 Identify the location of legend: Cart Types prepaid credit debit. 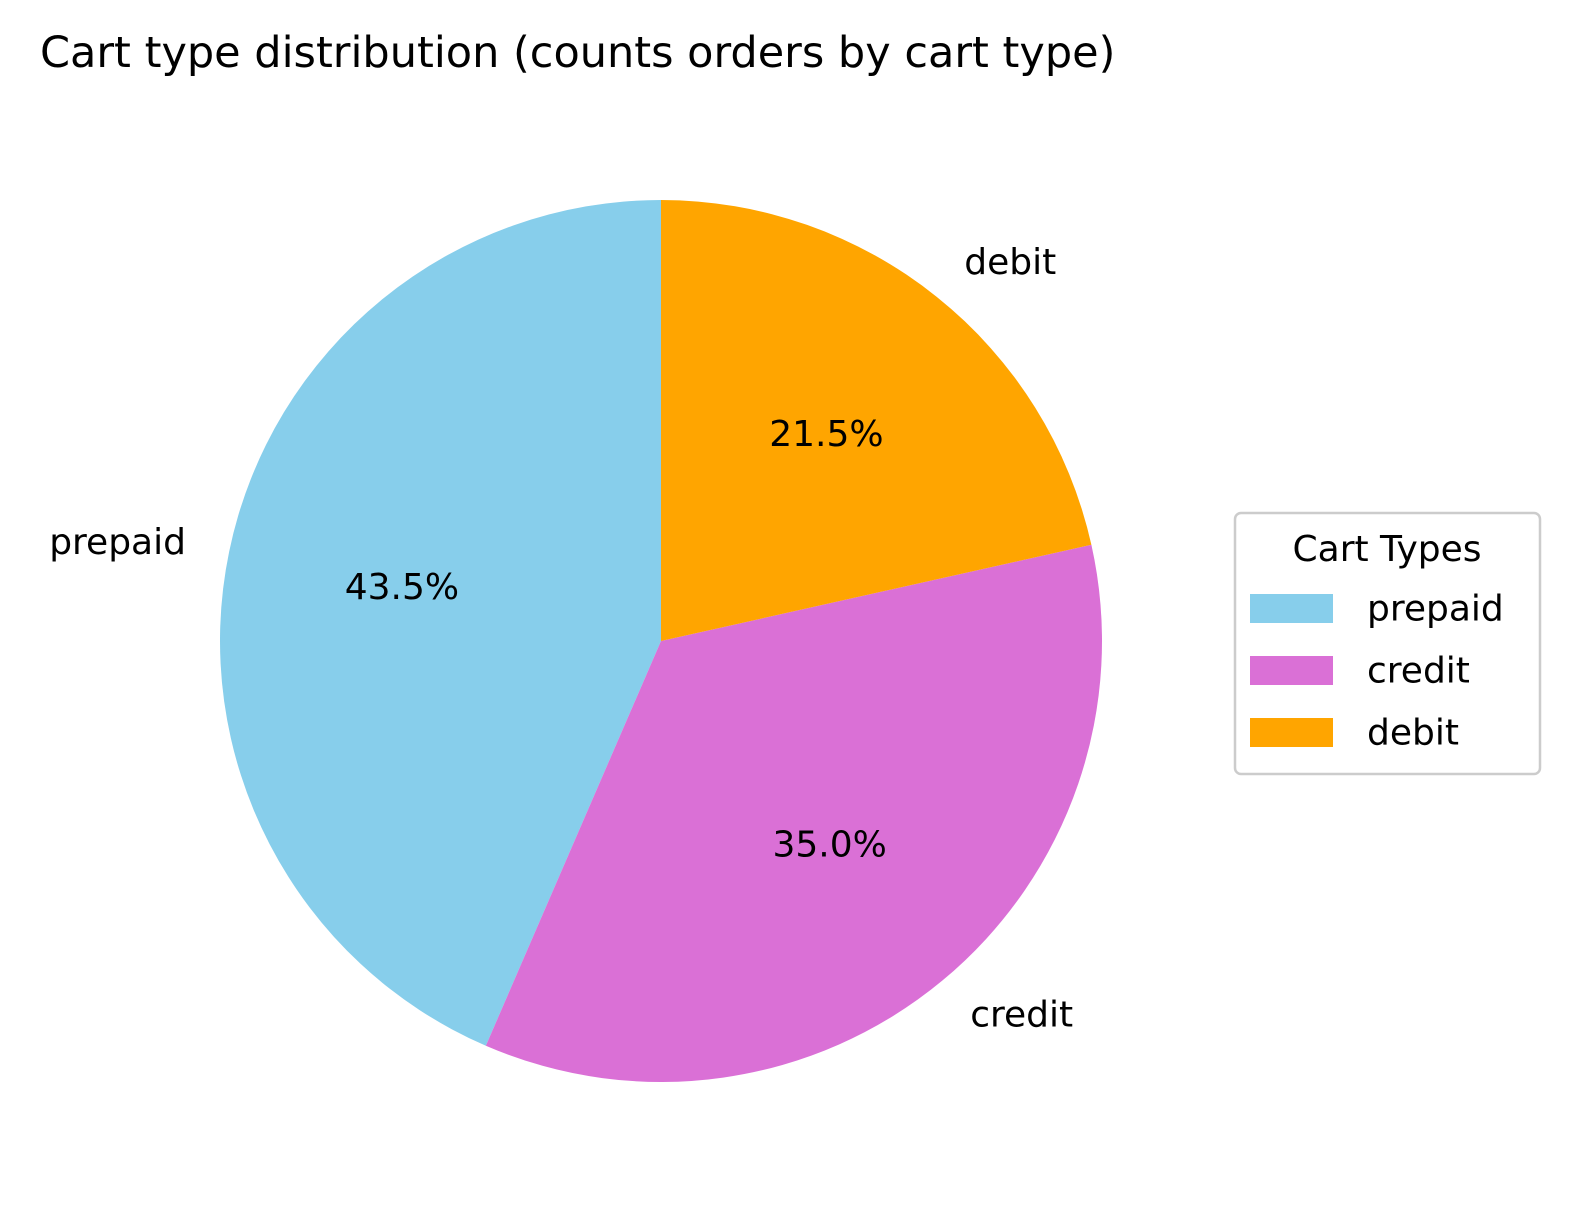
(1387, 643).